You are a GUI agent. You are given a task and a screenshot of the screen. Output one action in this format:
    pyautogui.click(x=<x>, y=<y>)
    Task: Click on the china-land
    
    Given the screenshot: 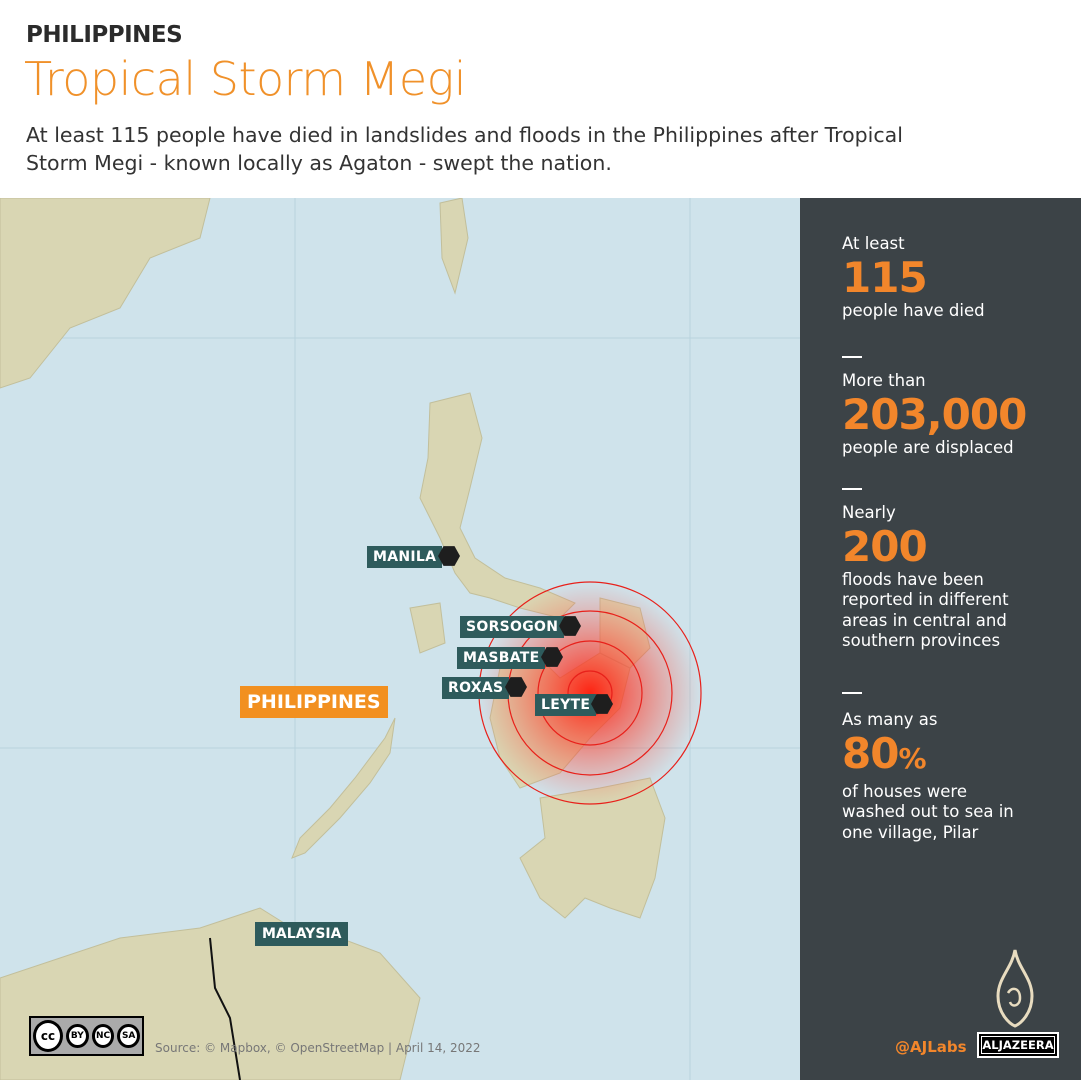 What is the action you would take?
    pyautogui.click(x=105, y=293)
    